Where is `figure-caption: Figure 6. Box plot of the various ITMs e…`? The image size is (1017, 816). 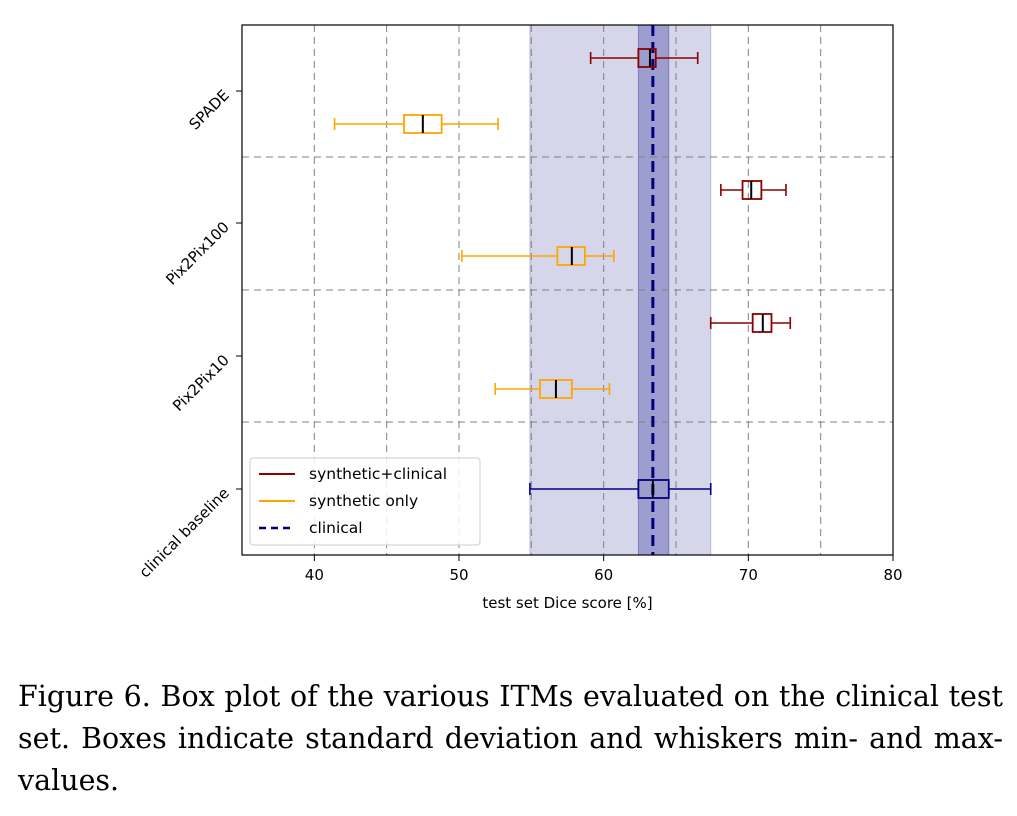
figure-caption: Figure 6. Box plot of the various ITMs e… is located at coordinates (510, 738).